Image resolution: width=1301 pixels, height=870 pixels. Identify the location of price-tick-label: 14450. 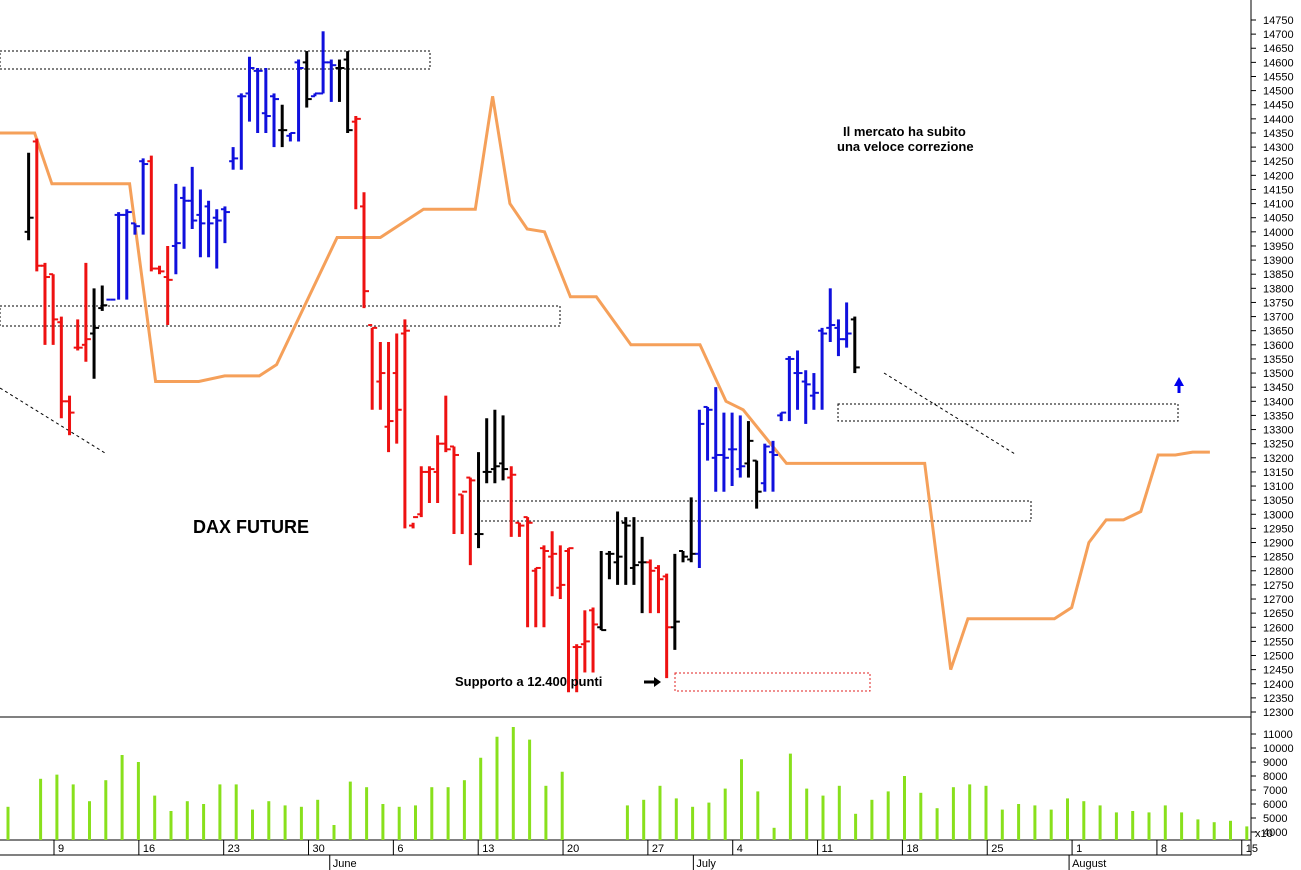
(1278, 106).